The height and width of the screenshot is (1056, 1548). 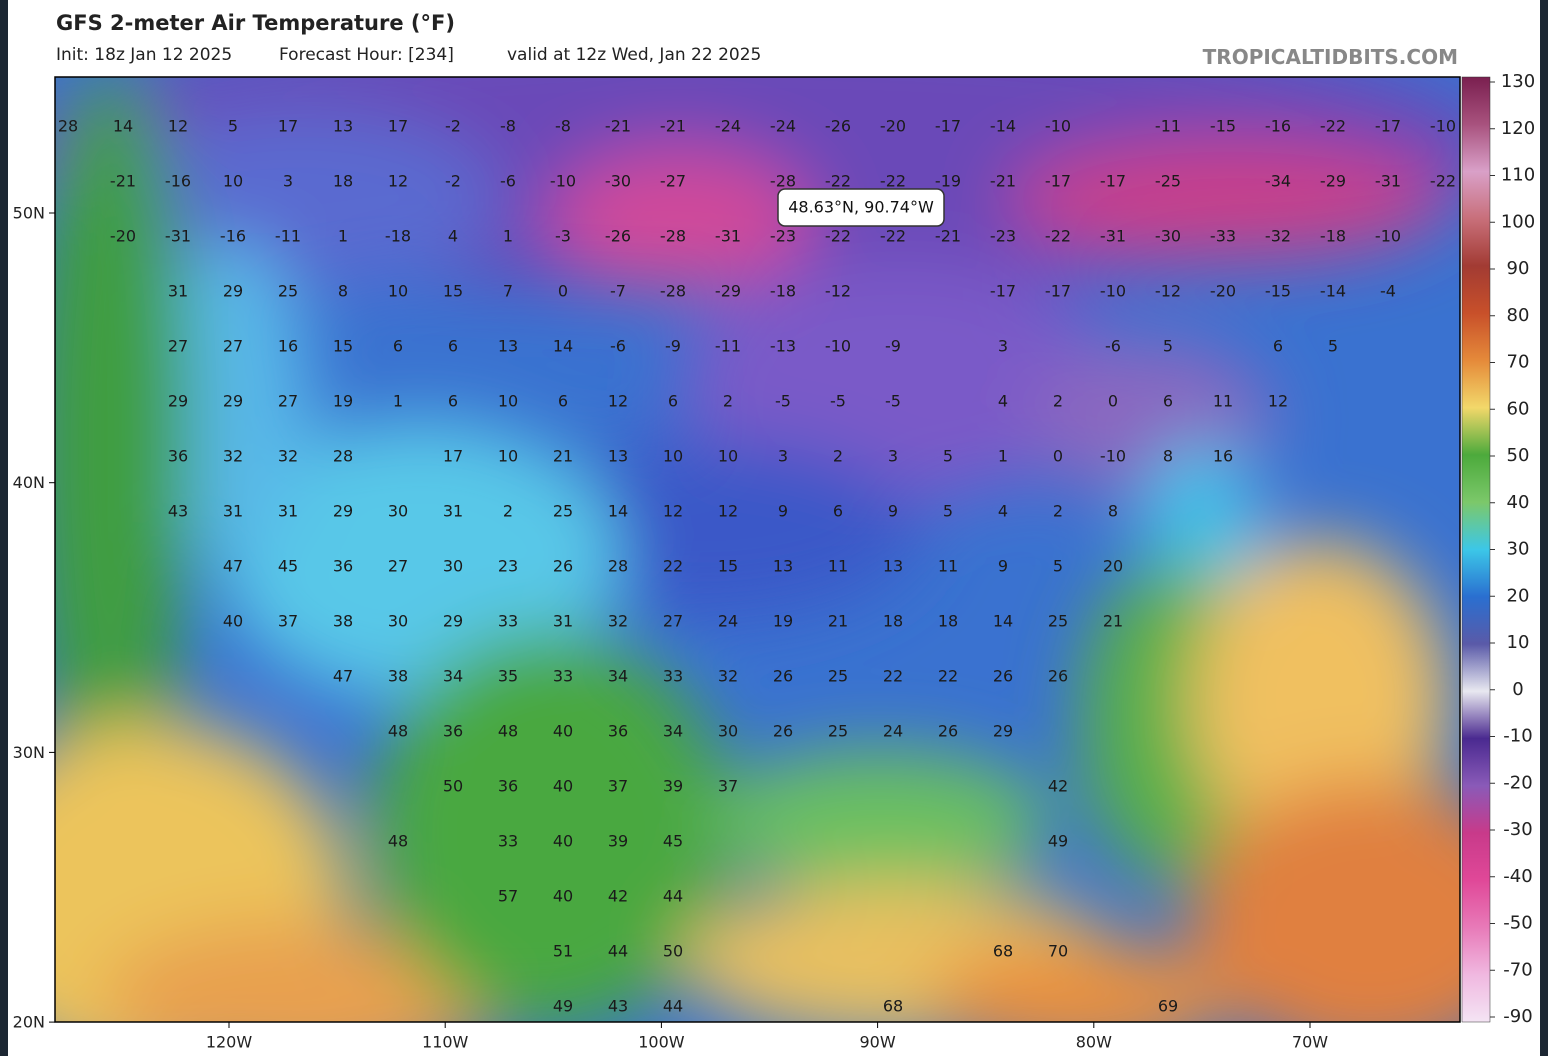 I want to click on colorbar-label: 80, so click(x=1518, y=315).